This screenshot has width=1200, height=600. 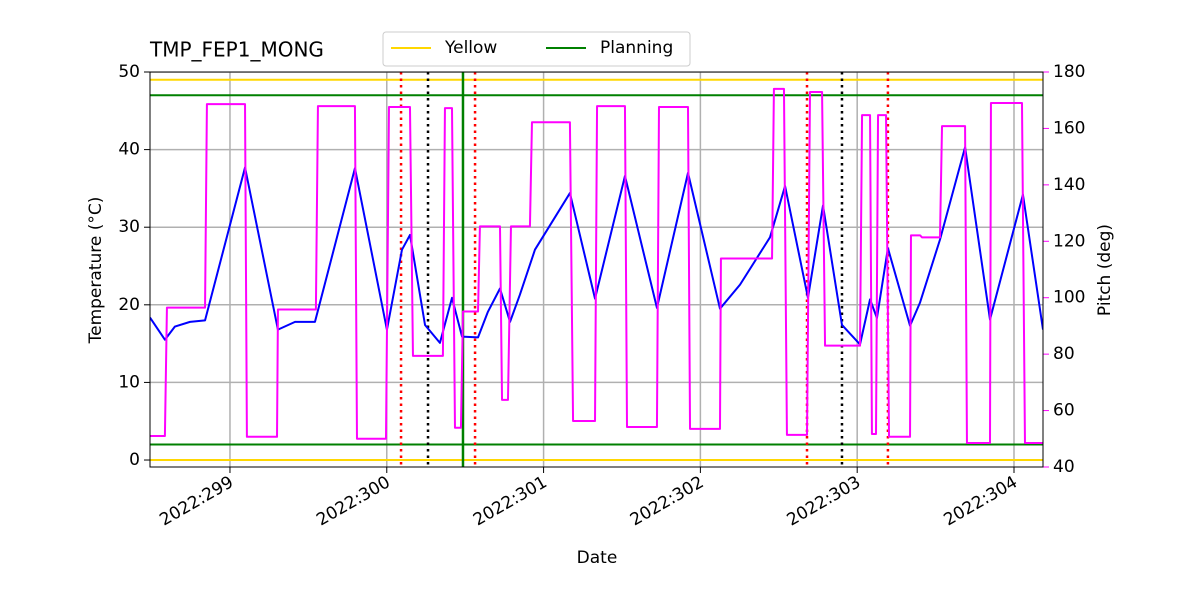 What do you see at coordinates (129, 382) in the screenshot?
I see `y-tick-label: 10` at bounding box center [129, 382].